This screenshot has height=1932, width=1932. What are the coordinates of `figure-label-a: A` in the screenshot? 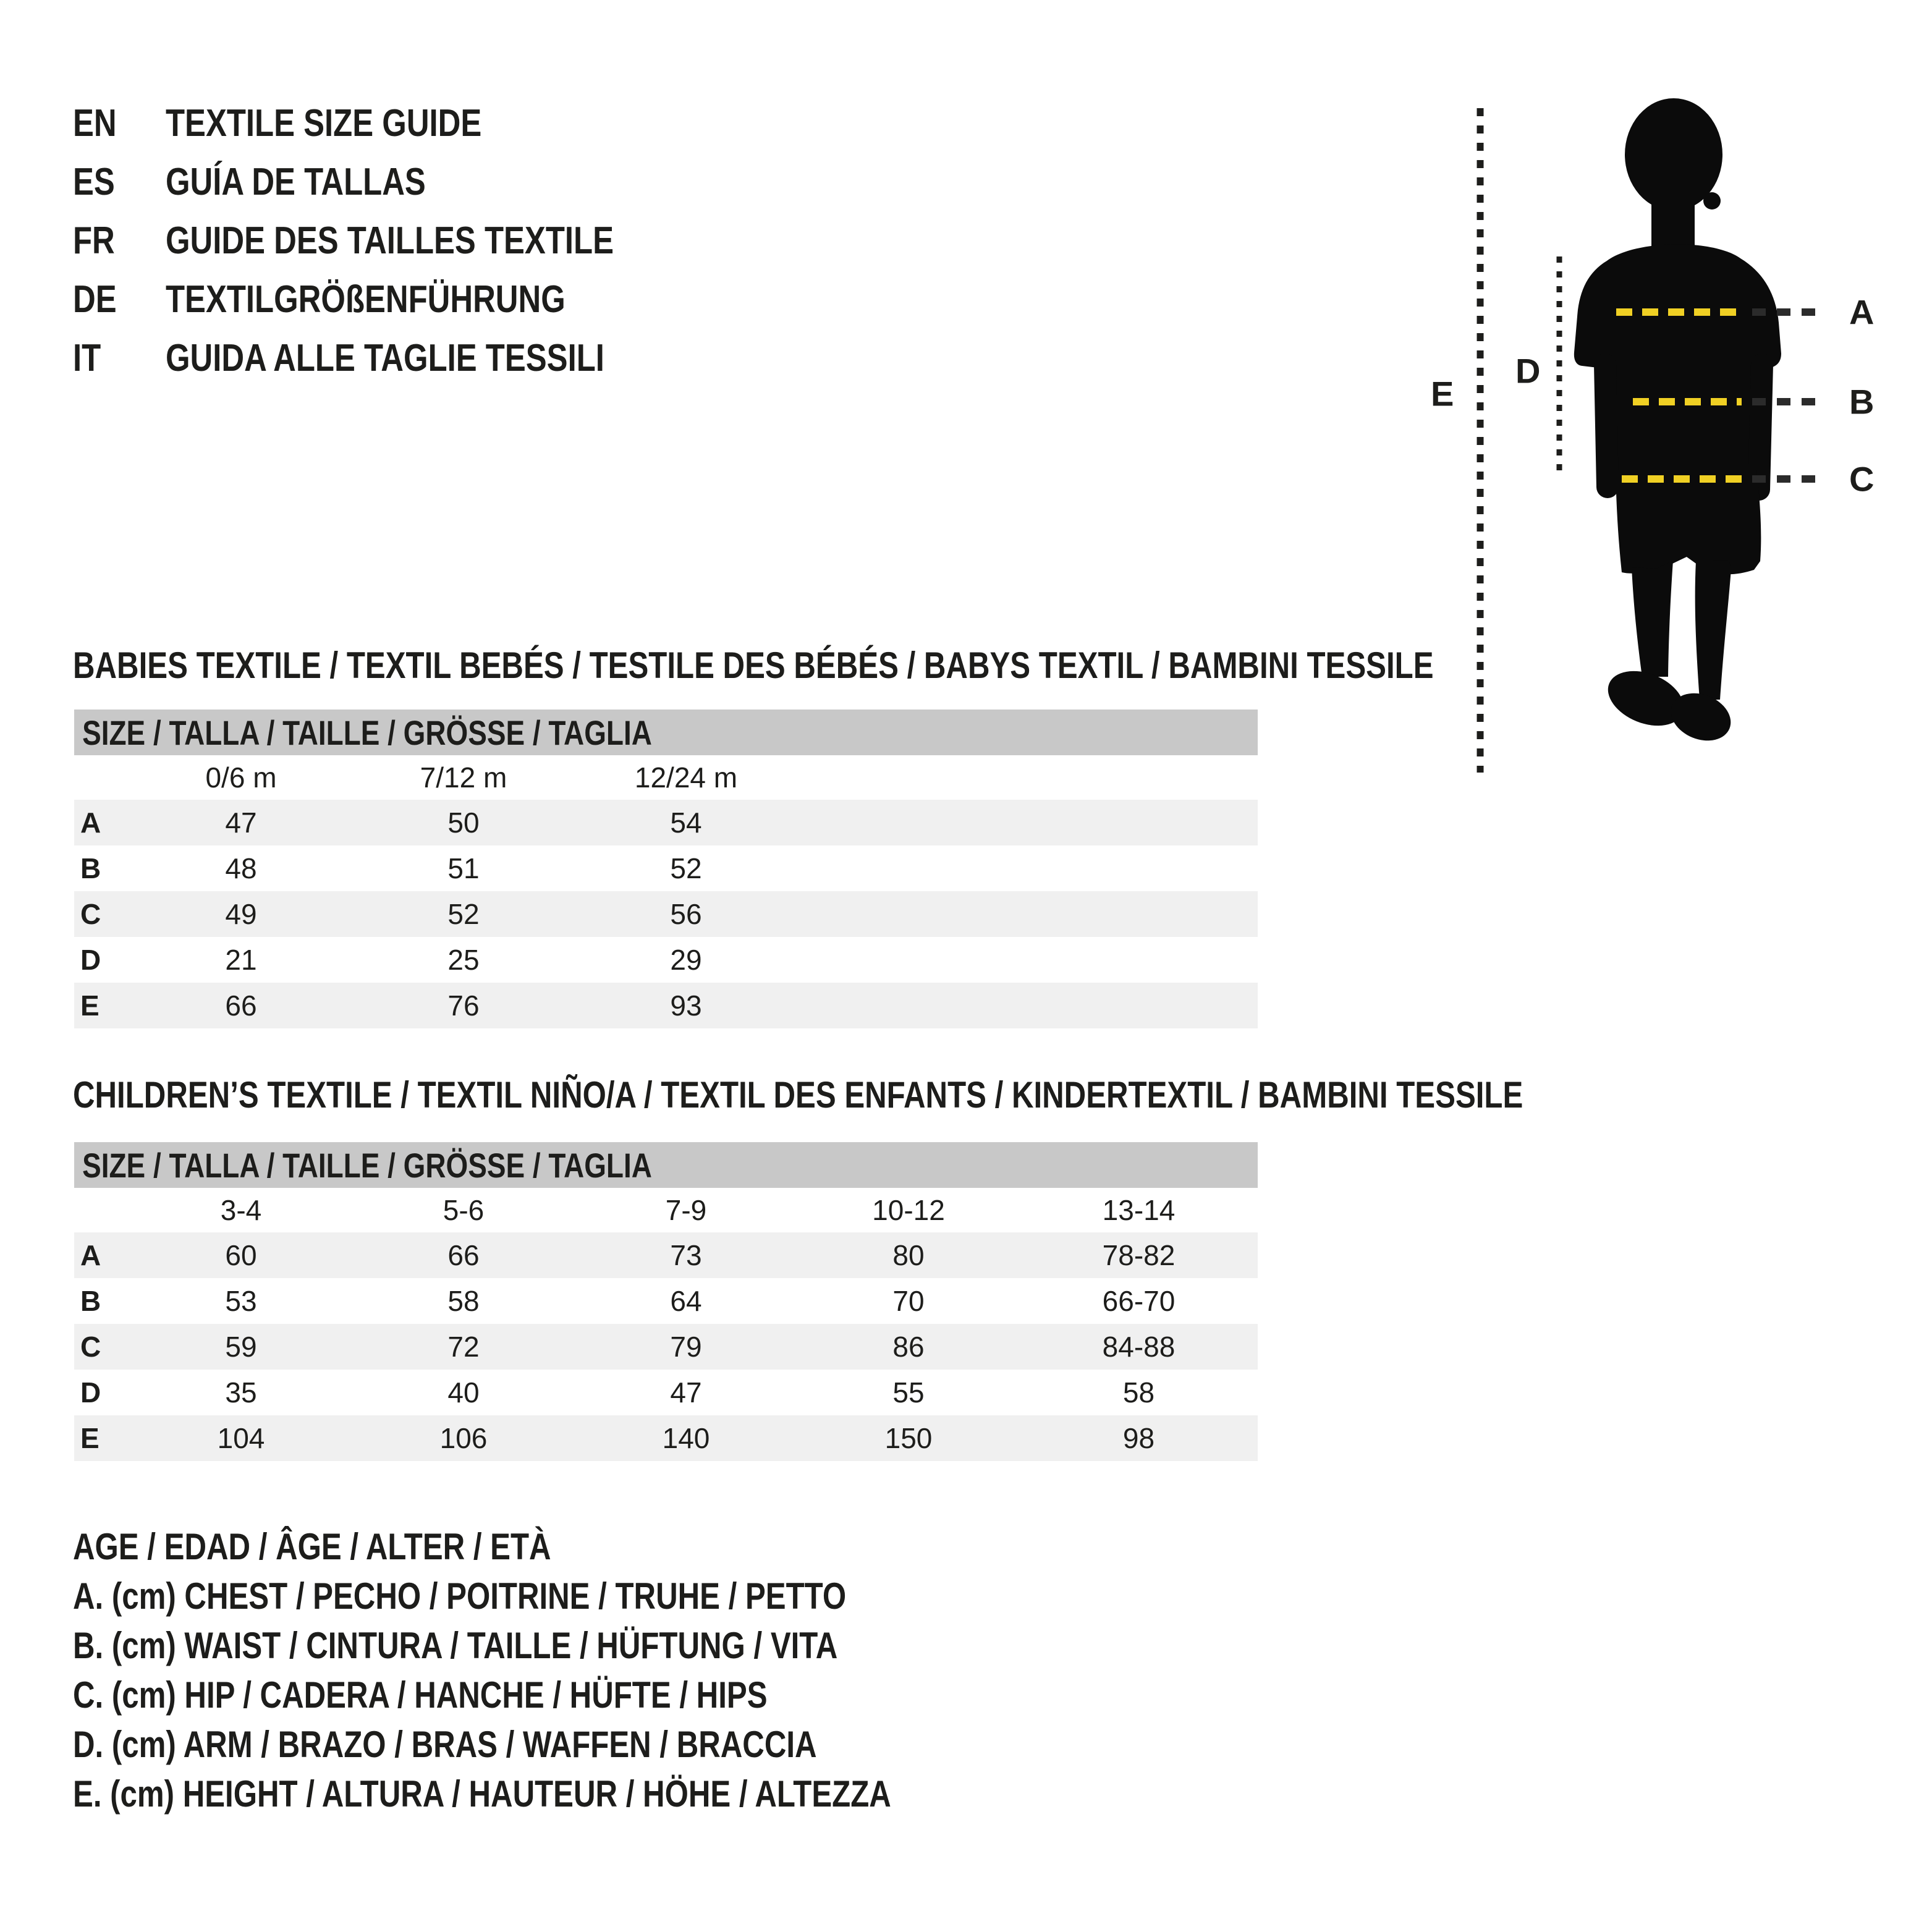 It's located at (1861, 312).